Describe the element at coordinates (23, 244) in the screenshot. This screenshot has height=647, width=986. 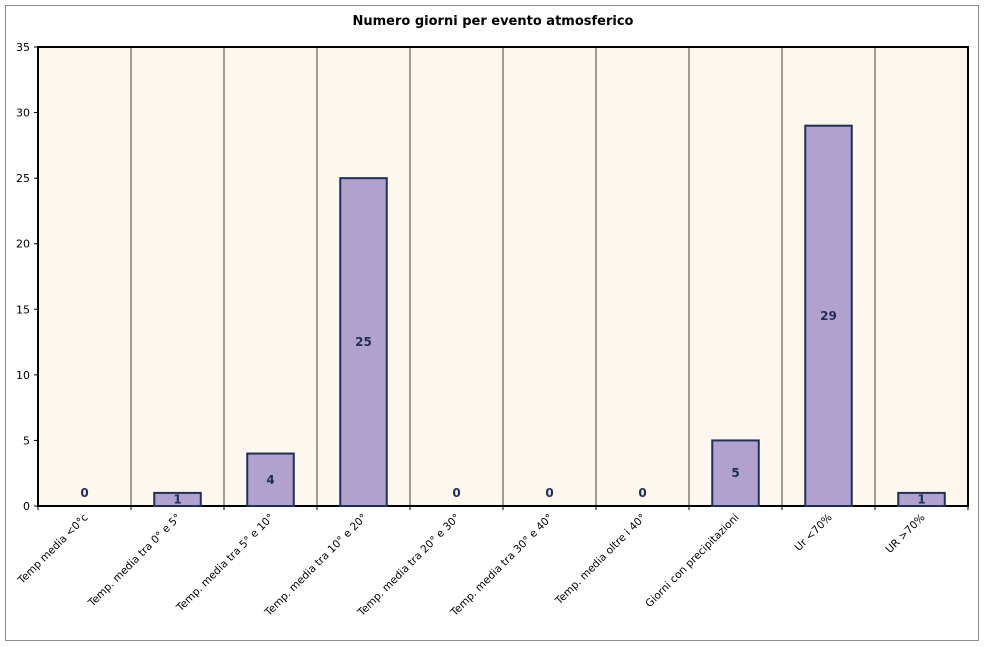
I see `y-tick-label: 20` at that location.